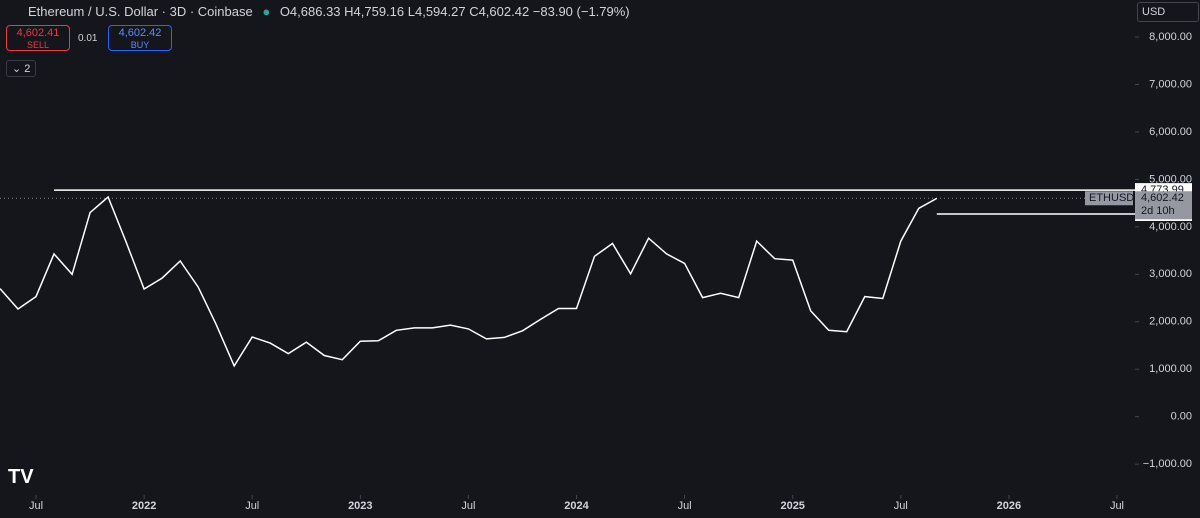 The image size is (1200, 518). I want to click on y-tick-label: −1,000.00, so click(1167, 464).